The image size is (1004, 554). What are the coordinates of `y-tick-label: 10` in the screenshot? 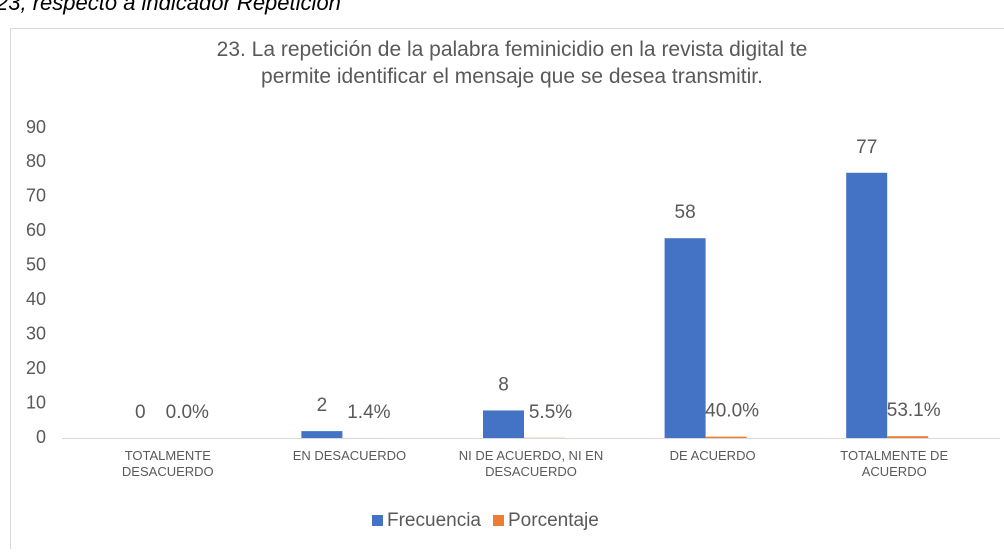 It's located at (36, 402).